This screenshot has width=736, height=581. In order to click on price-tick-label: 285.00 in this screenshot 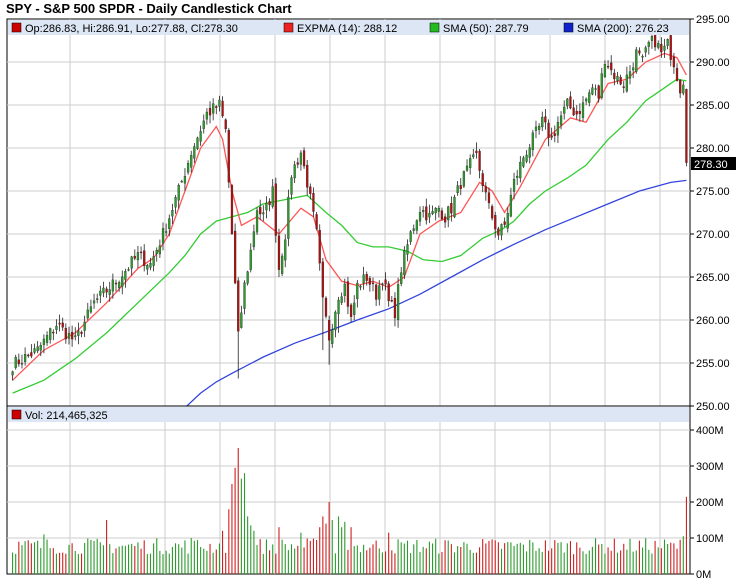, I will do `click(713, 106)`.